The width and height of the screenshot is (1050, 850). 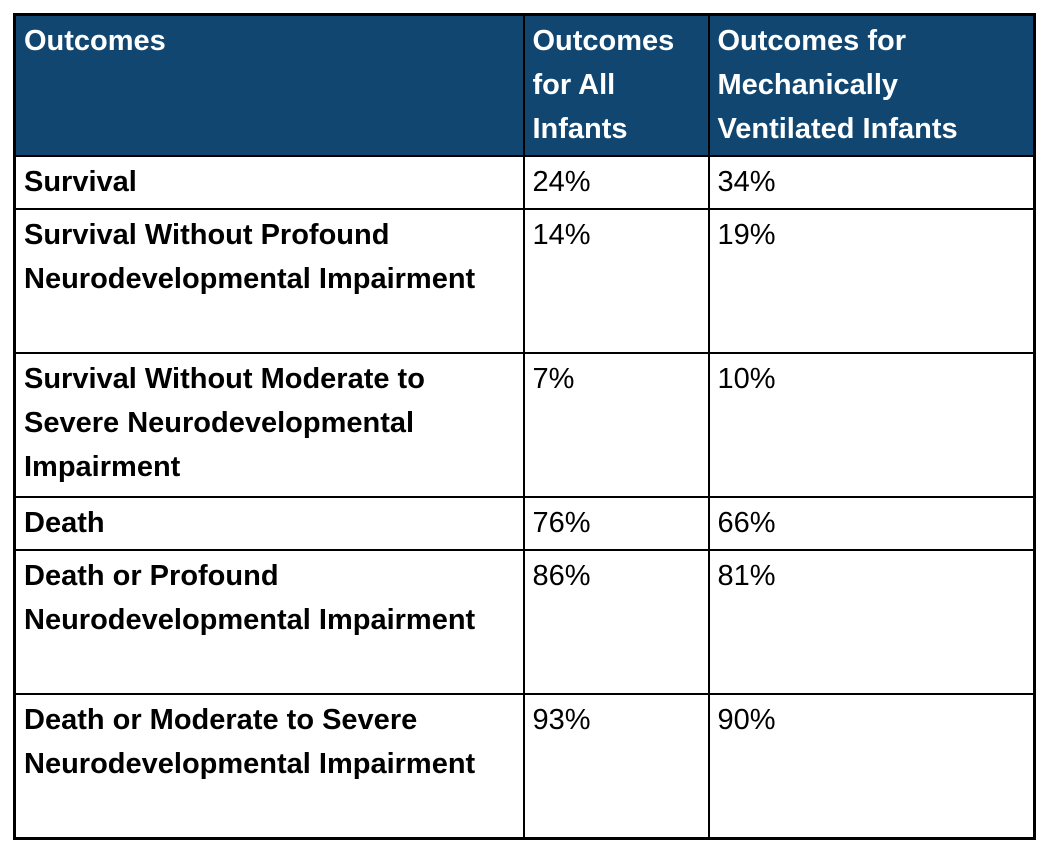 I want to click on header-cell-all-infants: Outcomes for All Infants, so click(x=616, y=85).